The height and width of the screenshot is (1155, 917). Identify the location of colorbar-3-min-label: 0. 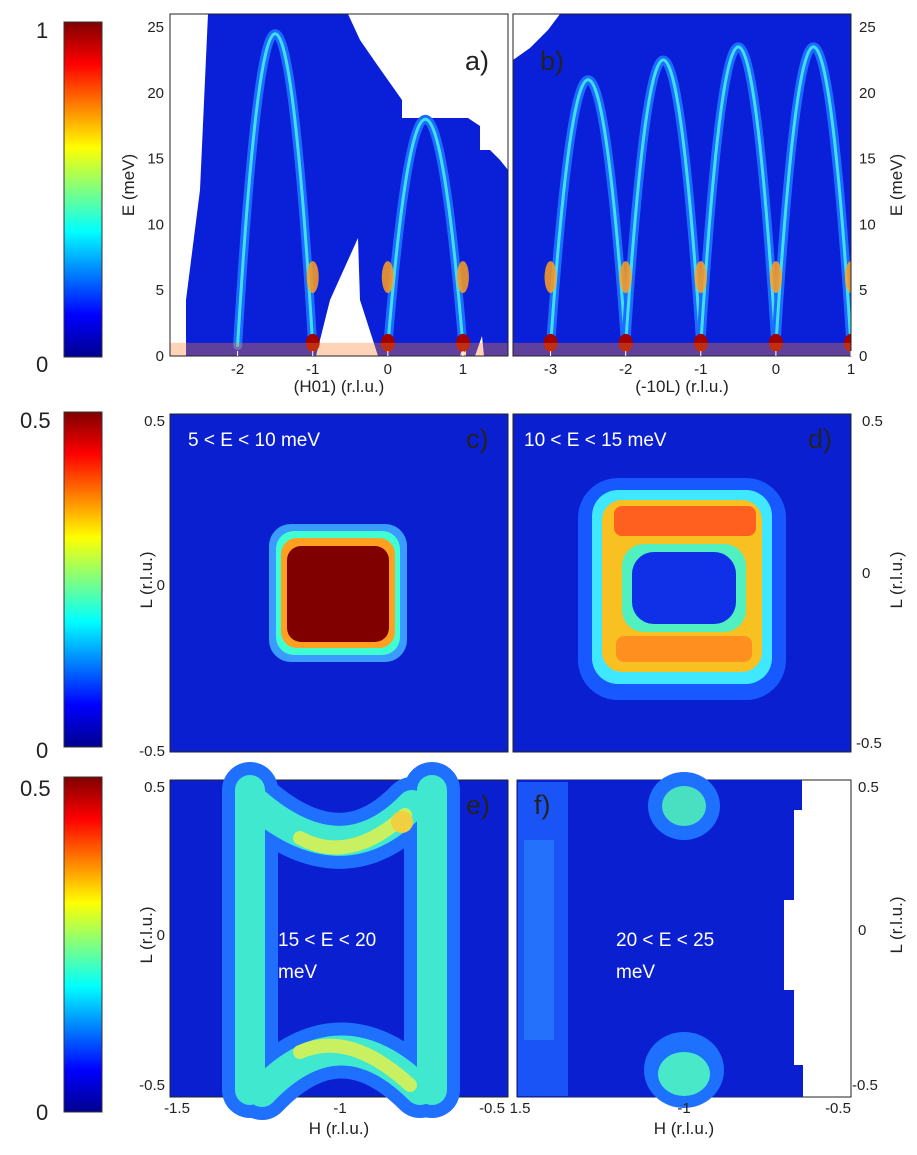
(42, 1112).